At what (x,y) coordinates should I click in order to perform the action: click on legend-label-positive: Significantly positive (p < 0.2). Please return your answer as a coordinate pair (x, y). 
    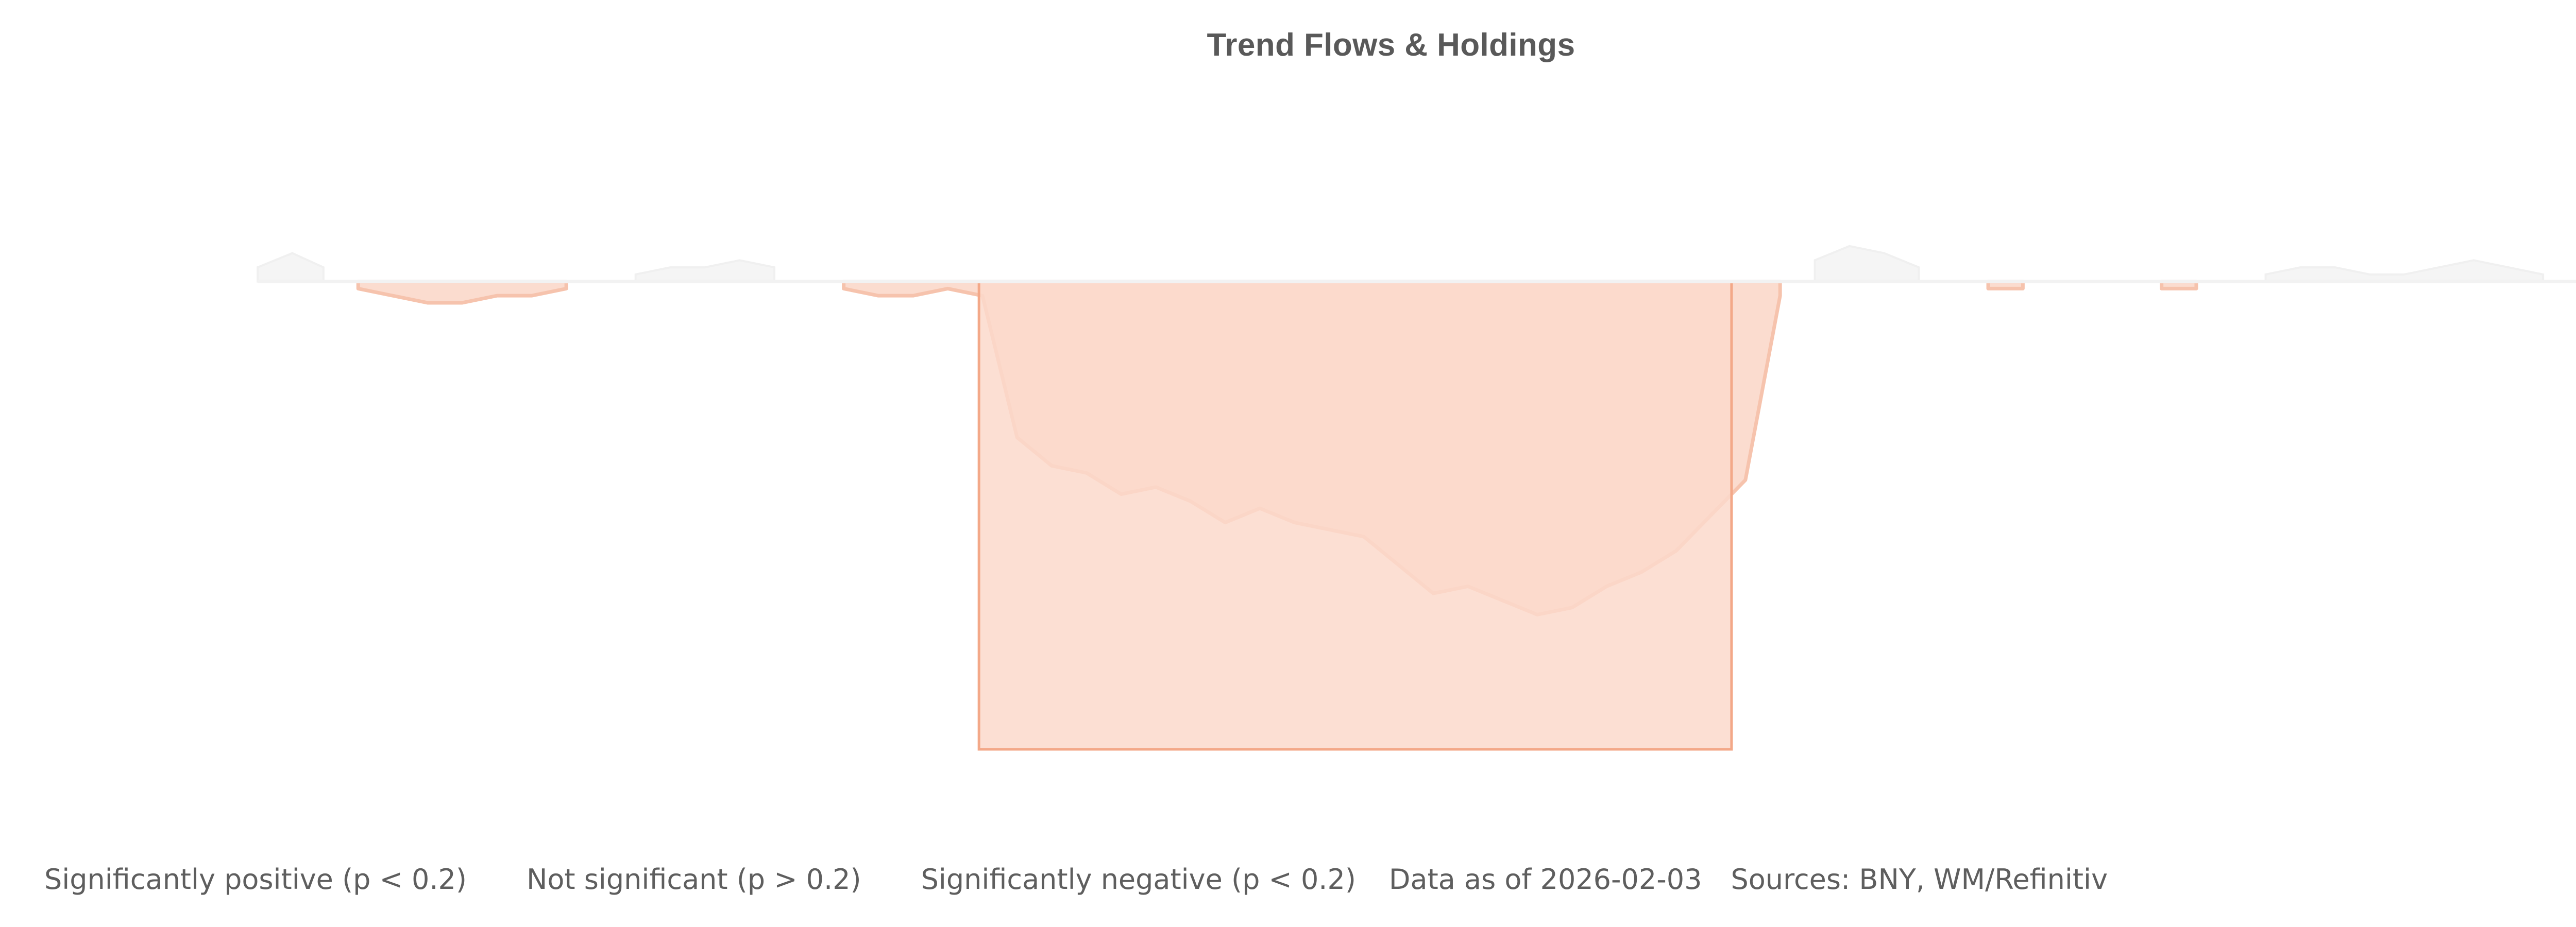
    Looking at the image, I should click on (255, 879).